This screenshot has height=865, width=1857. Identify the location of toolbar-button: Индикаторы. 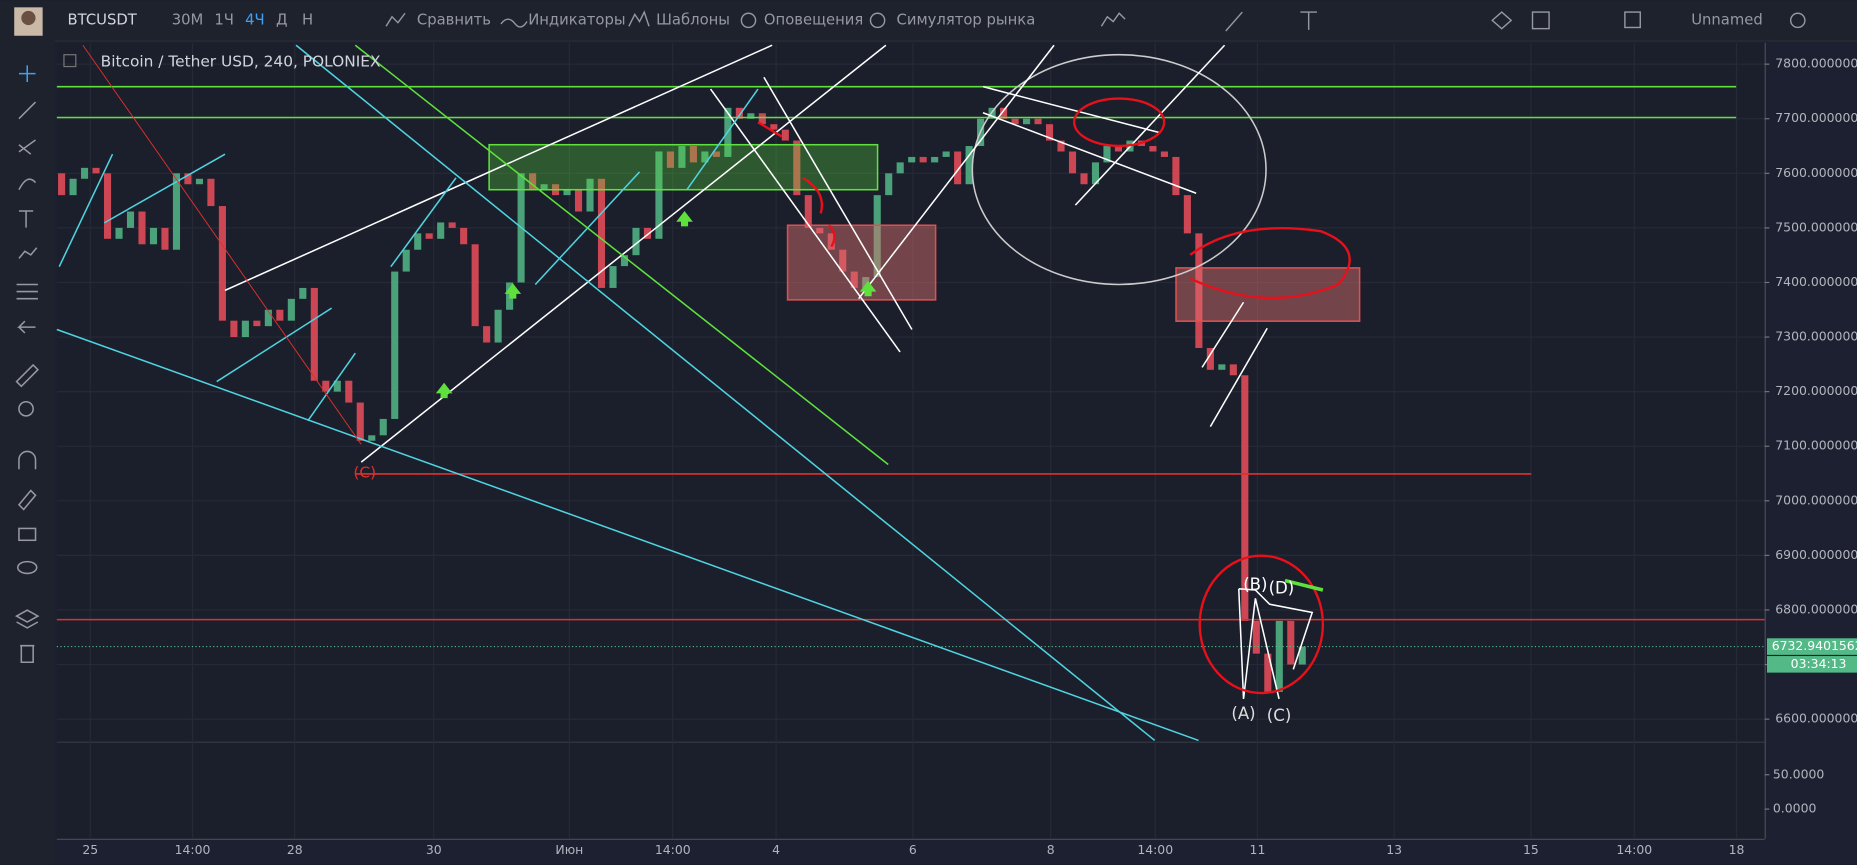
(576, 19).